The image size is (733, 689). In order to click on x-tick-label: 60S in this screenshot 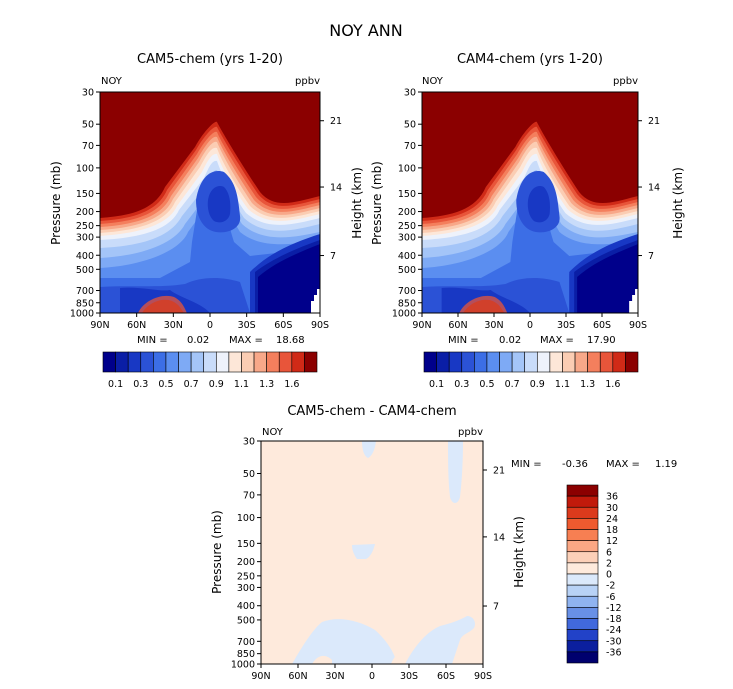, I will do `click(283, 325)`.